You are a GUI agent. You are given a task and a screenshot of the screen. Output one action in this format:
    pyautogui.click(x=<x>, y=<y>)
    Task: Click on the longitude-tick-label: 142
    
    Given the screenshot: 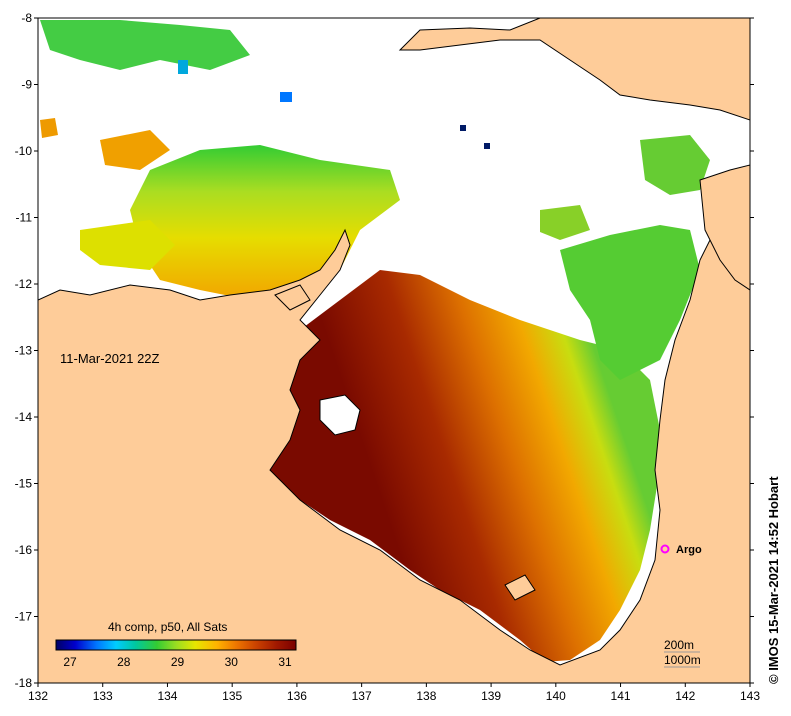 What is the action you would take?
    pyautogui.click(x=685, y=696)
    